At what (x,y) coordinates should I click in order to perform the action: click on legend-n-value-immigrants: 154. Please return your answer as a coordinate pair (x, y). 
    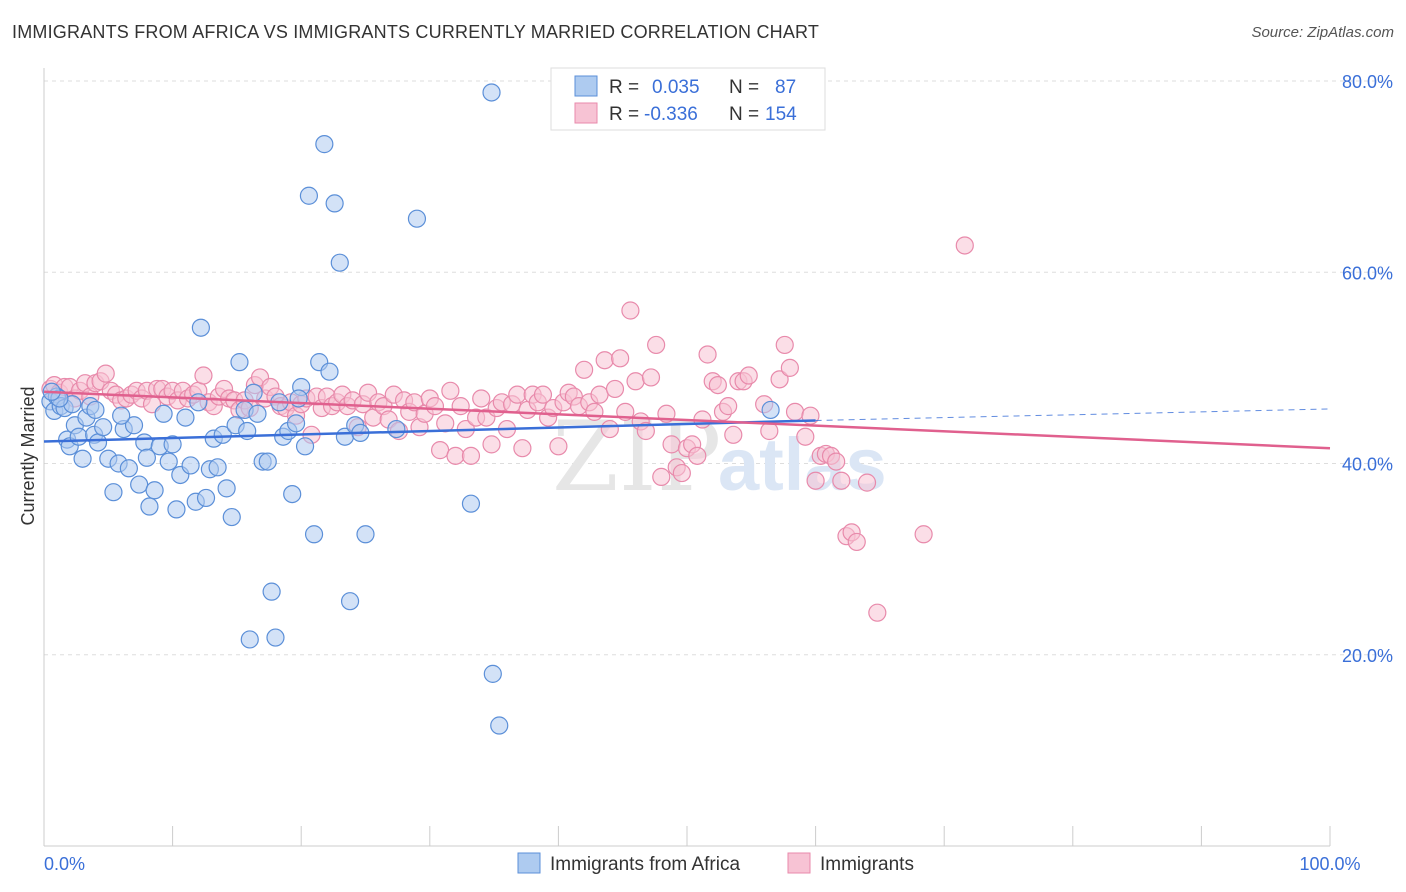
    Looking at the image, I should click on (781, 114).